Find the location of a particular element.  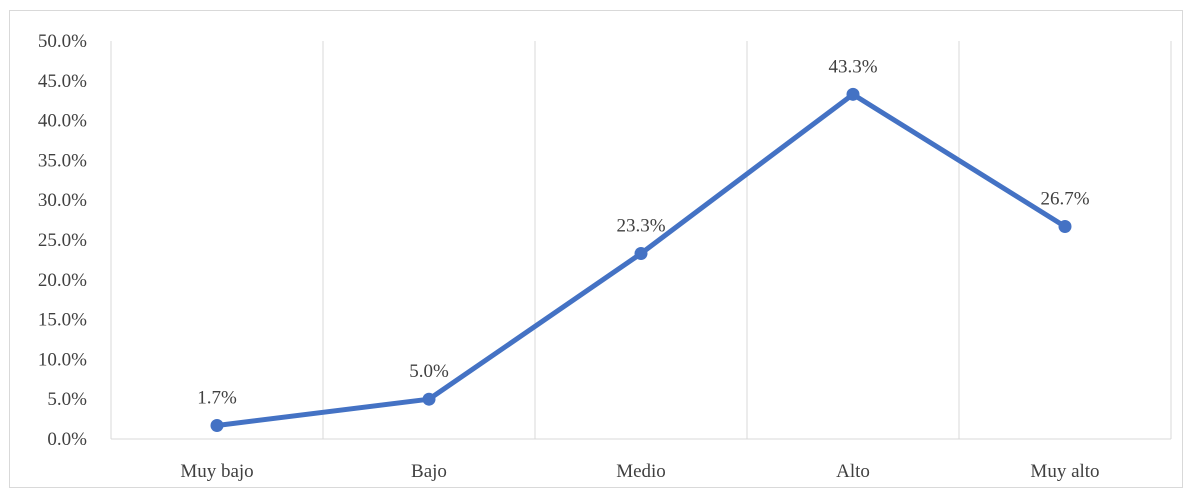

y-tick-label: 10.0% is located at coordinates (62, 359).